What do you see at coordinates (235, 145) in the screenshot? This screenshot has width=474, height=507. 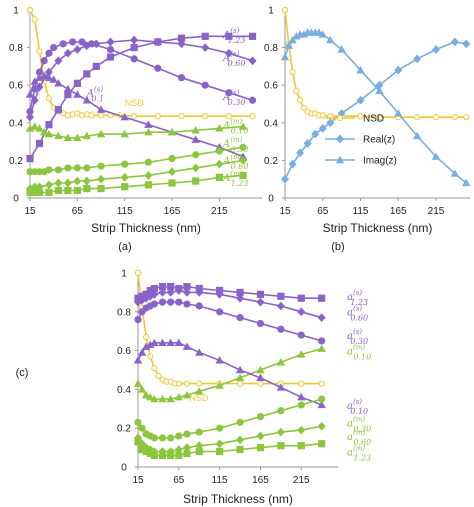 I see `series-label-6: A(m) 0.30` at bounding box center [235, 145].